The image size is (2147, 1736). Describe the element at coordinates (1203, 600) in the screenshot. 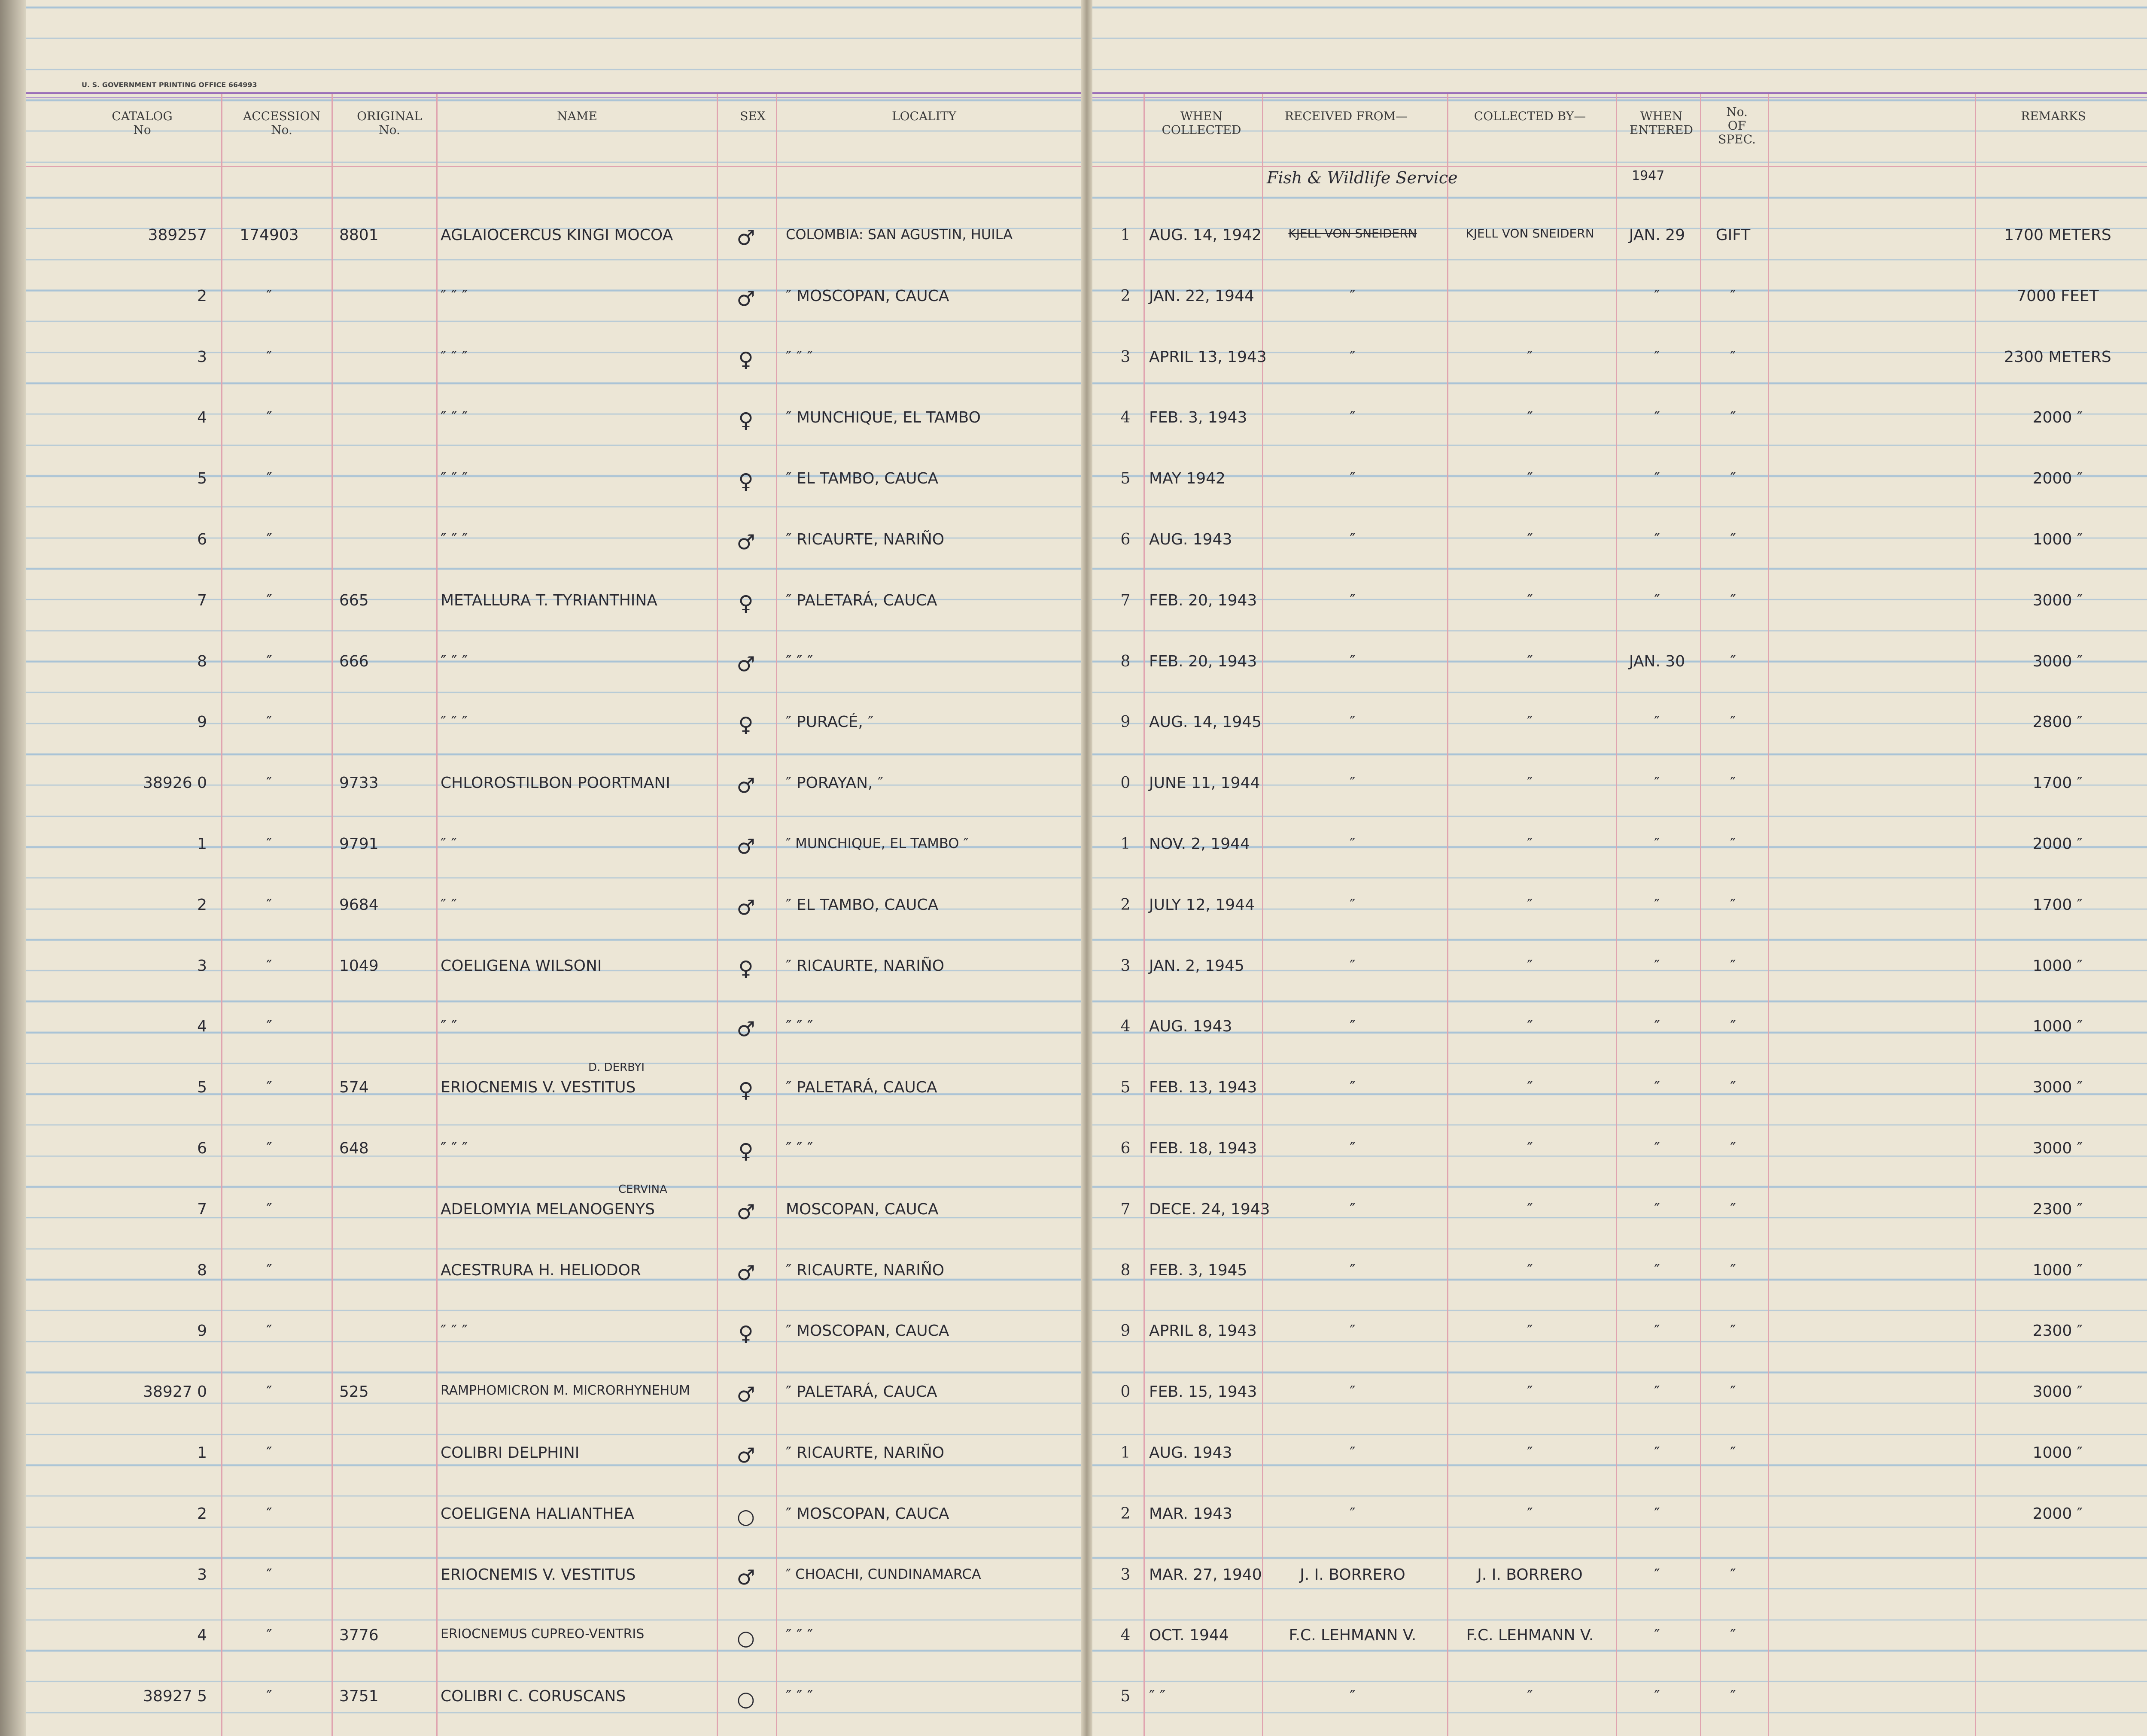

I see `when-collected: FEB. 20, 1943` at that location.